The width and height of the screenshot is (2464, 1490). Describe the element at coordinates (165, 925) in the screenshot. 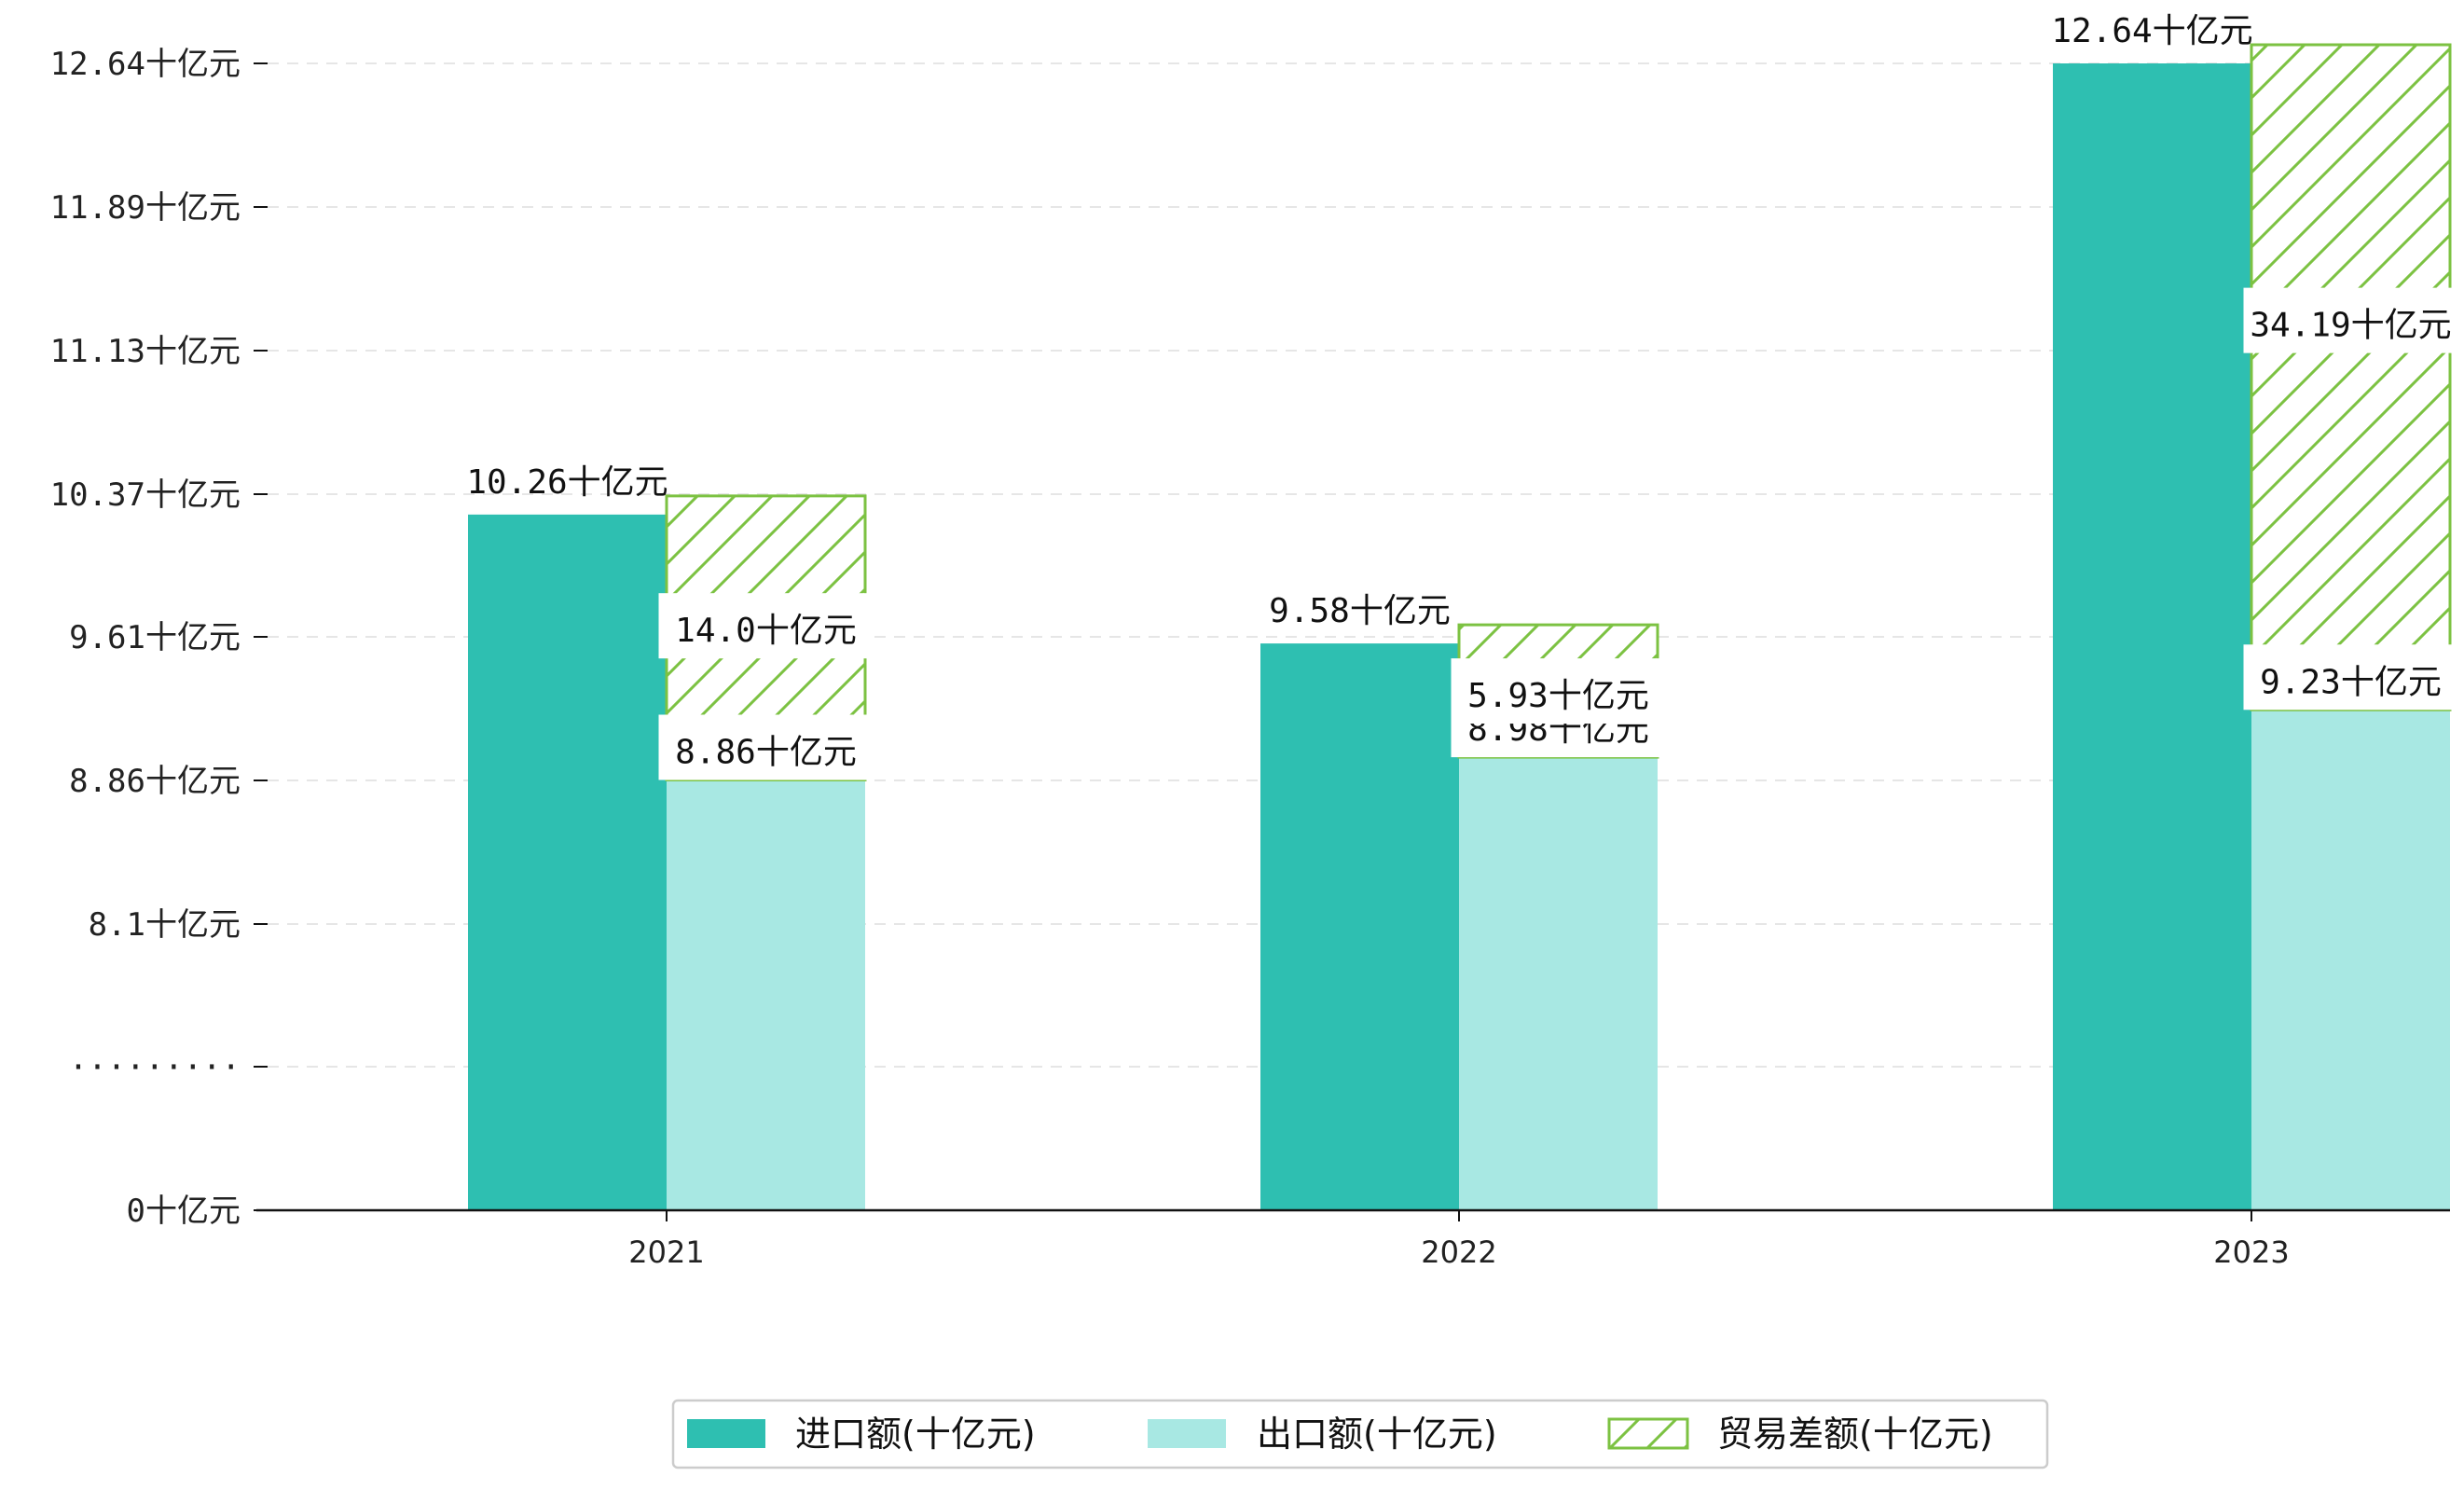

I see `y-tick-label: 8.1十亿元` at that location.